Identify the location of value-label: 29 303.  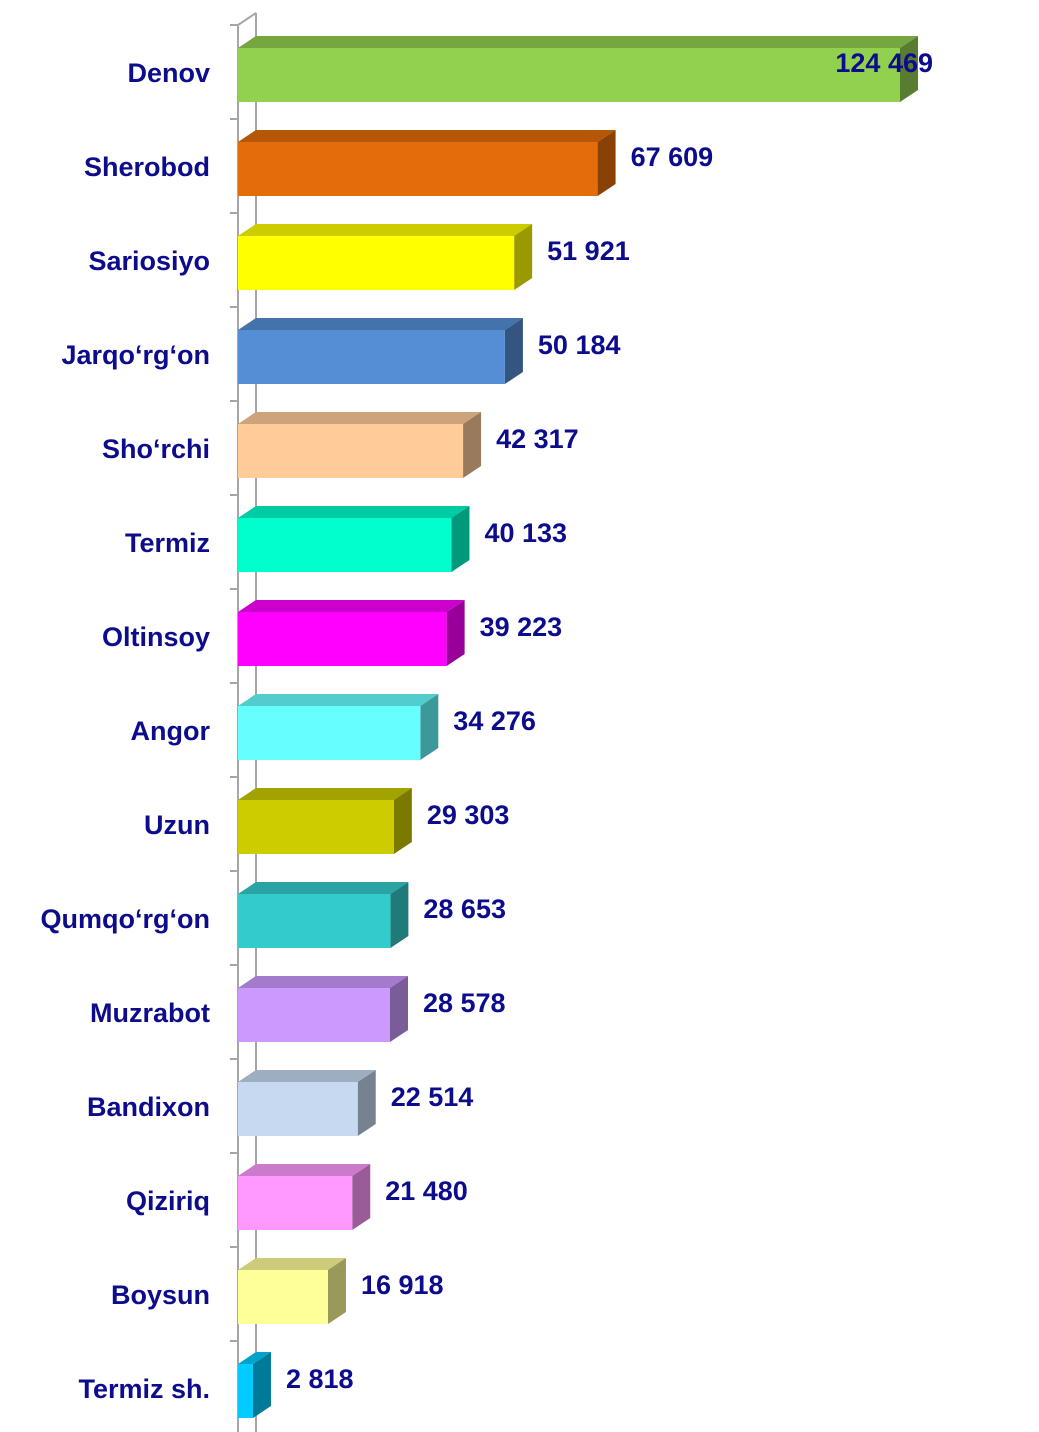
(468, 815).